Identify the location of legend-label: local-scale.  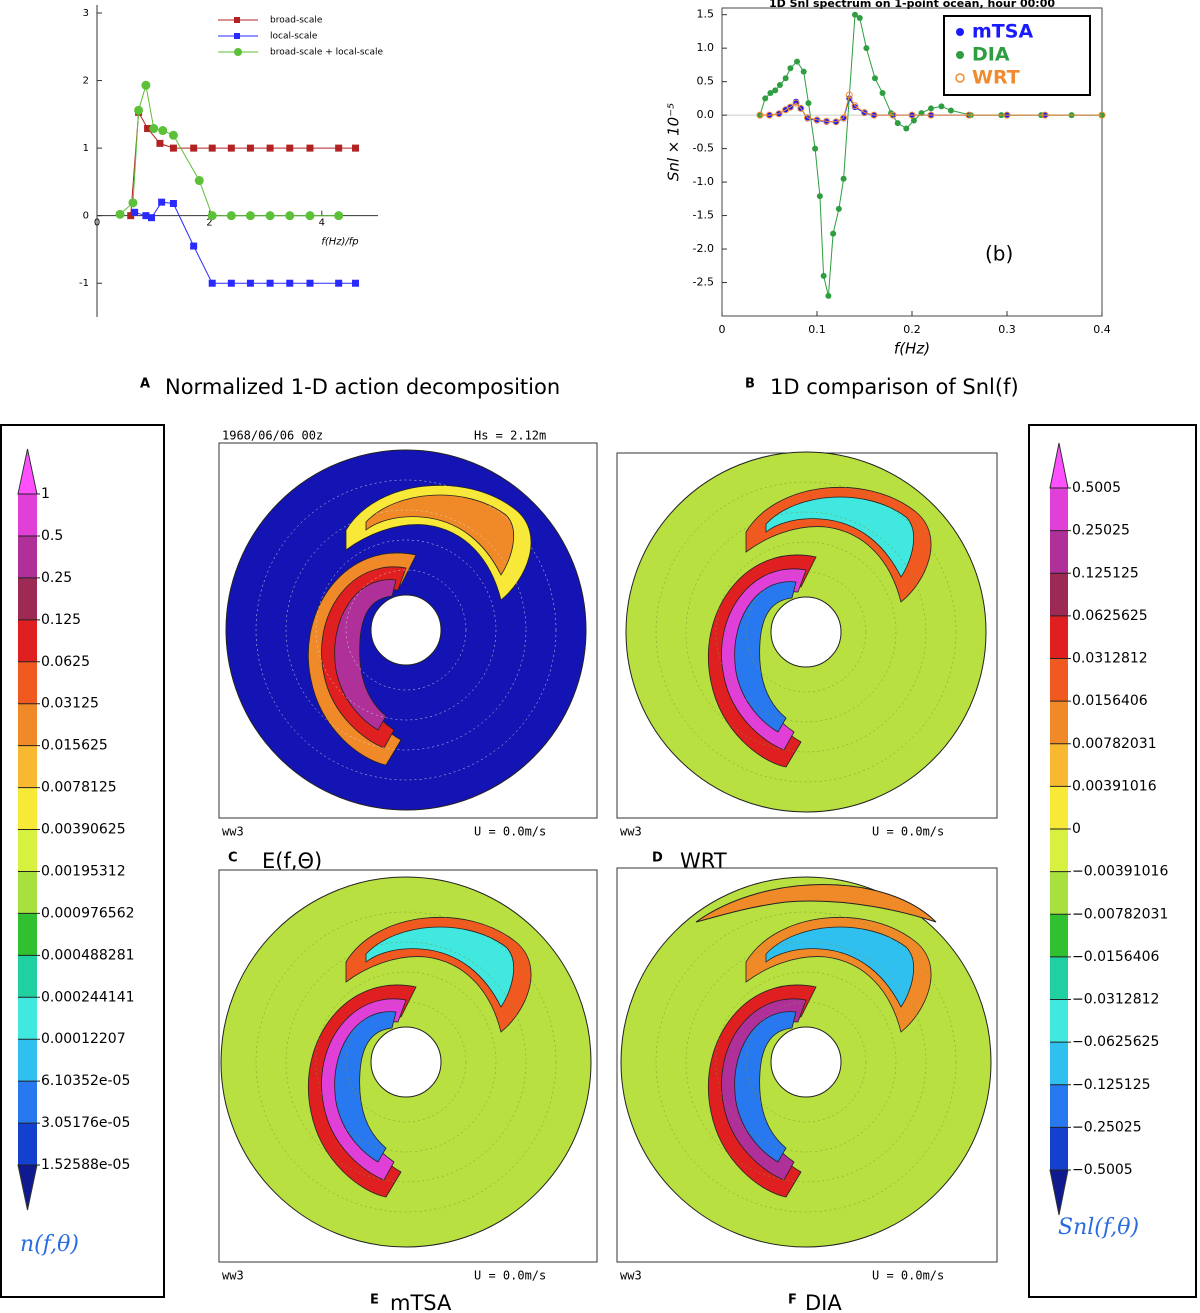
(294, 37).